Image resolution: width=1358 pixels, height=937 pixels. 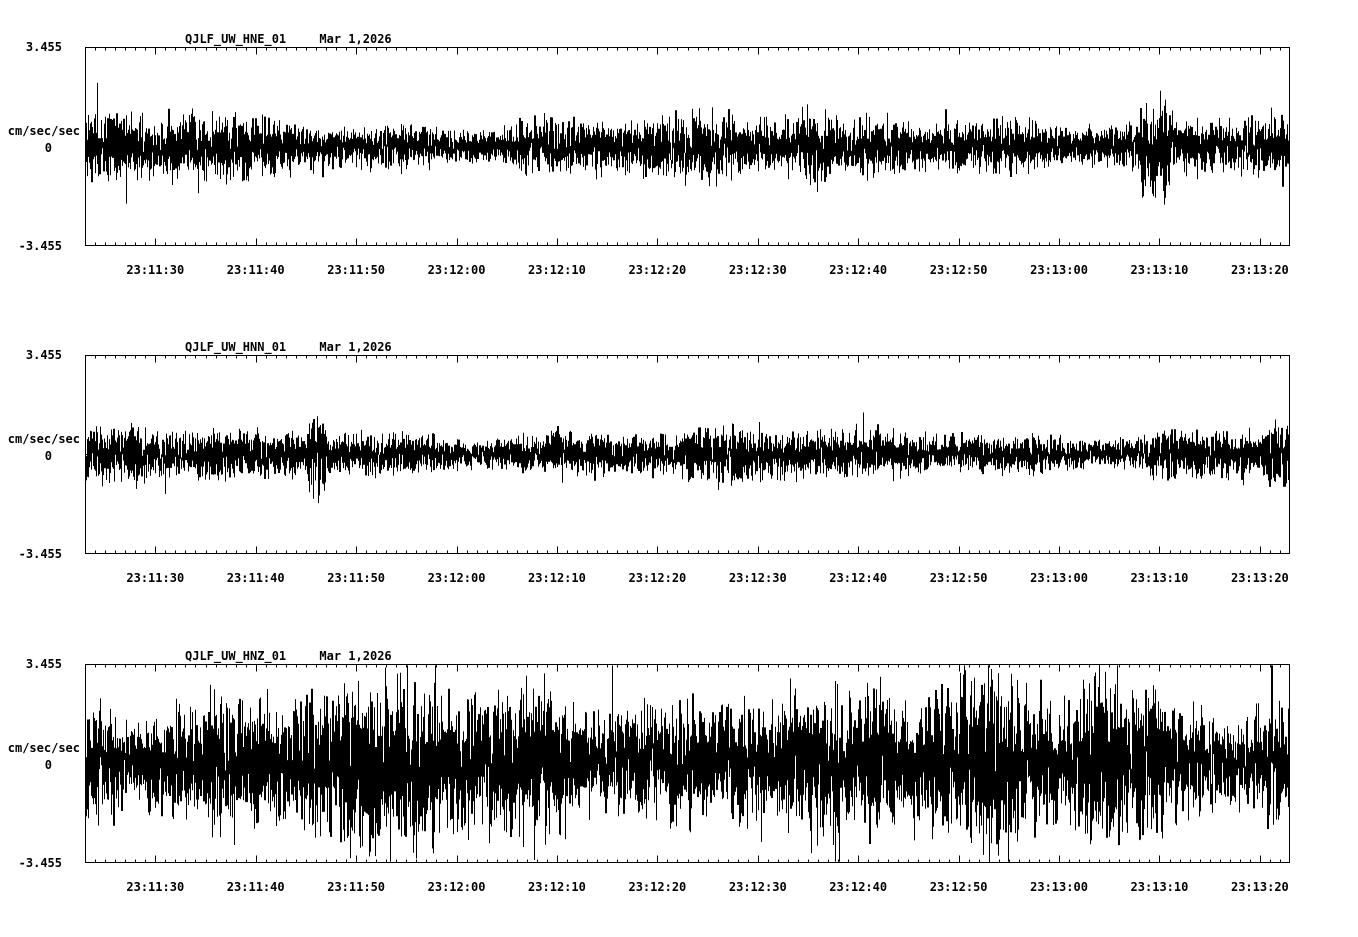 What do you see at coordinates (288, 656) in the screenshot?
I see `trace-title: QJLF_UW_HNZ_01 Mar 1,2026` at bounding box center [288, 656].